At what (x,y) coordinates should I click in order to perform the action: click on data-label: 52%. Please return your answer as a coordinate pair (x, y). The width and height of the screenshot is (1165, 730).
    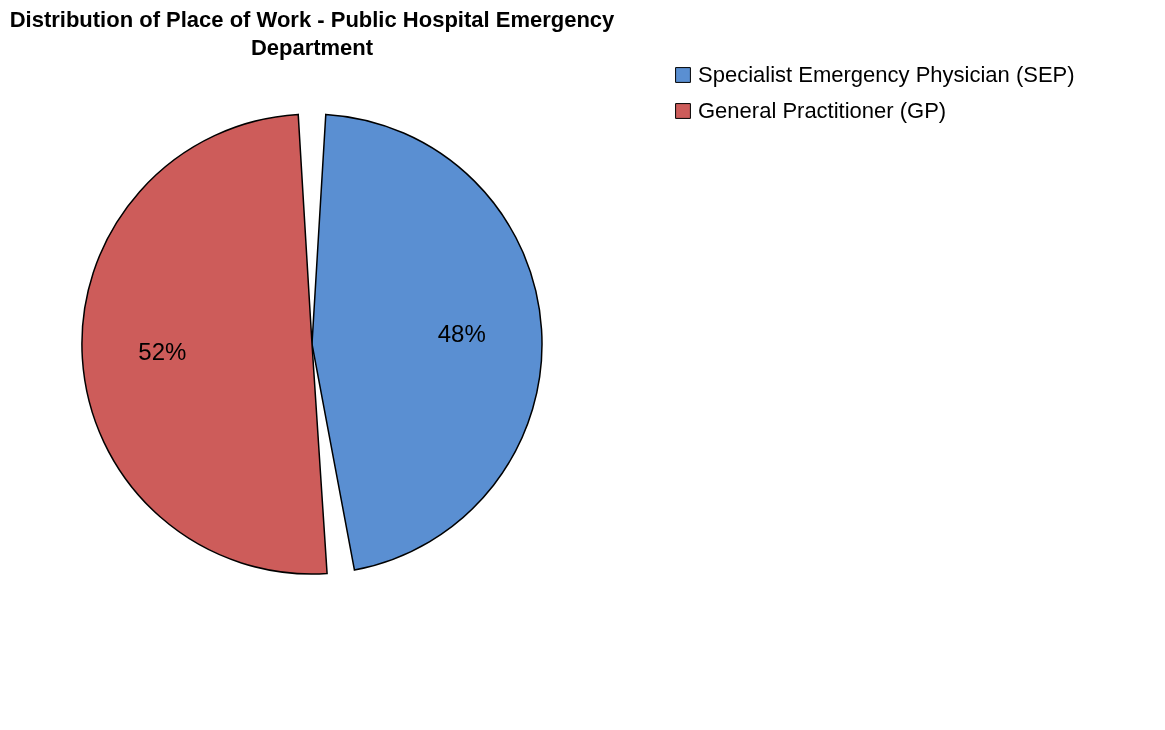
    Looking at the image, I should click on (162, 352).